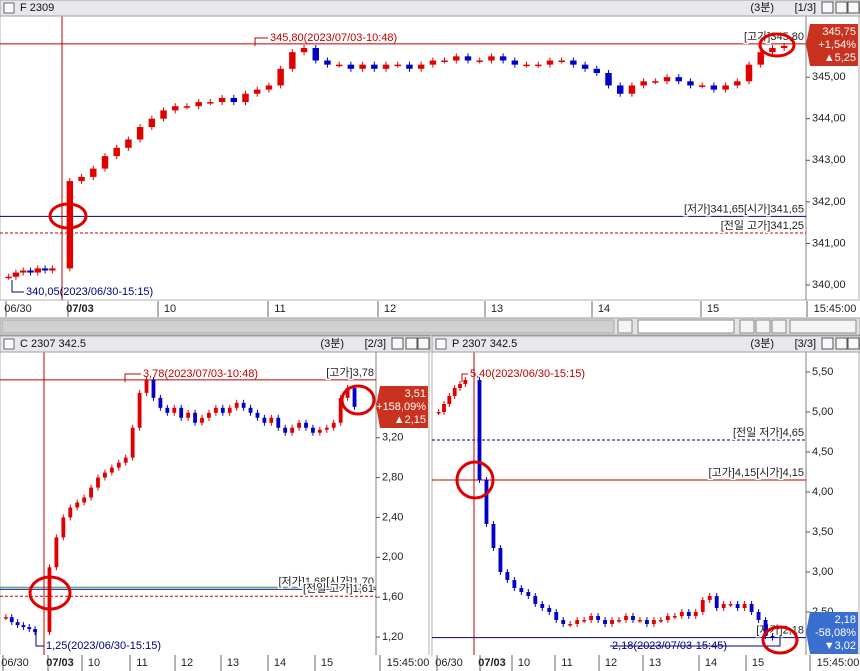 This screenshot has width=860, height=671. I want to click on panel-page: [3/3], so click(805, 344).